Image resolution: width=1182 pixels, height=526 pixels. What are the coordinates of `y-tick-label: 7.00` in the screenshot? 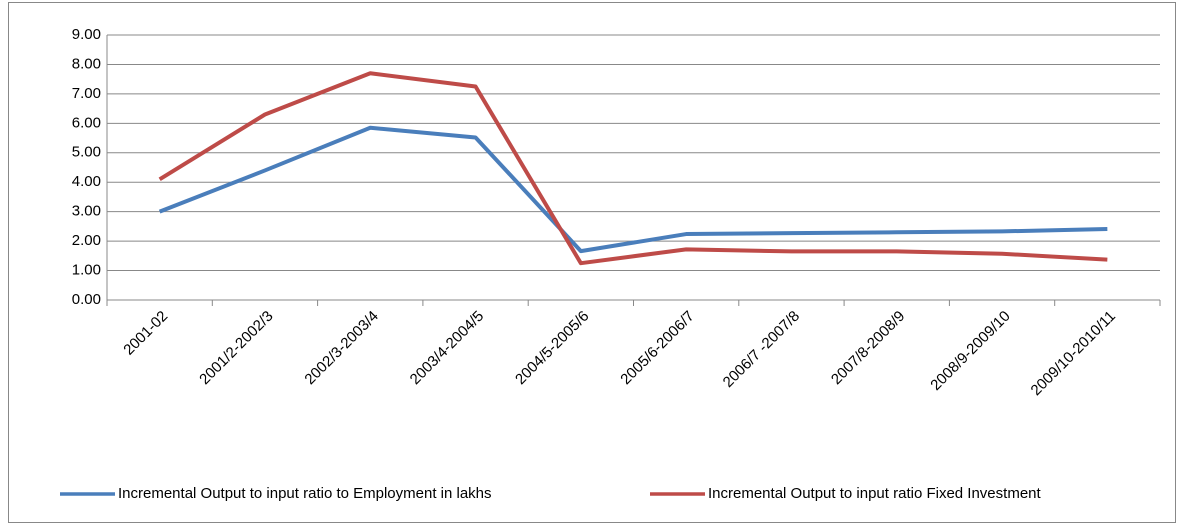 It's located at (86, 93).